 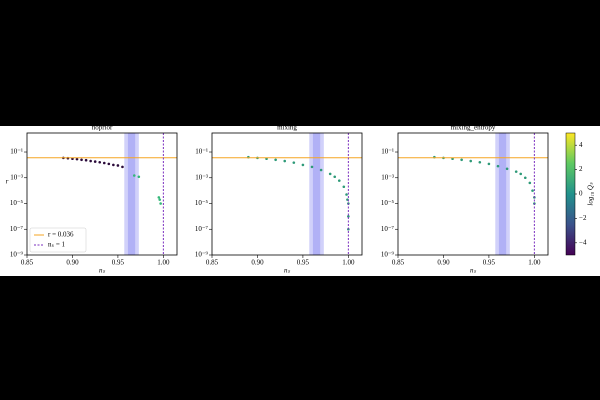 I want to click on colorbar-tick-label: 0, so click(x=581, y=194).